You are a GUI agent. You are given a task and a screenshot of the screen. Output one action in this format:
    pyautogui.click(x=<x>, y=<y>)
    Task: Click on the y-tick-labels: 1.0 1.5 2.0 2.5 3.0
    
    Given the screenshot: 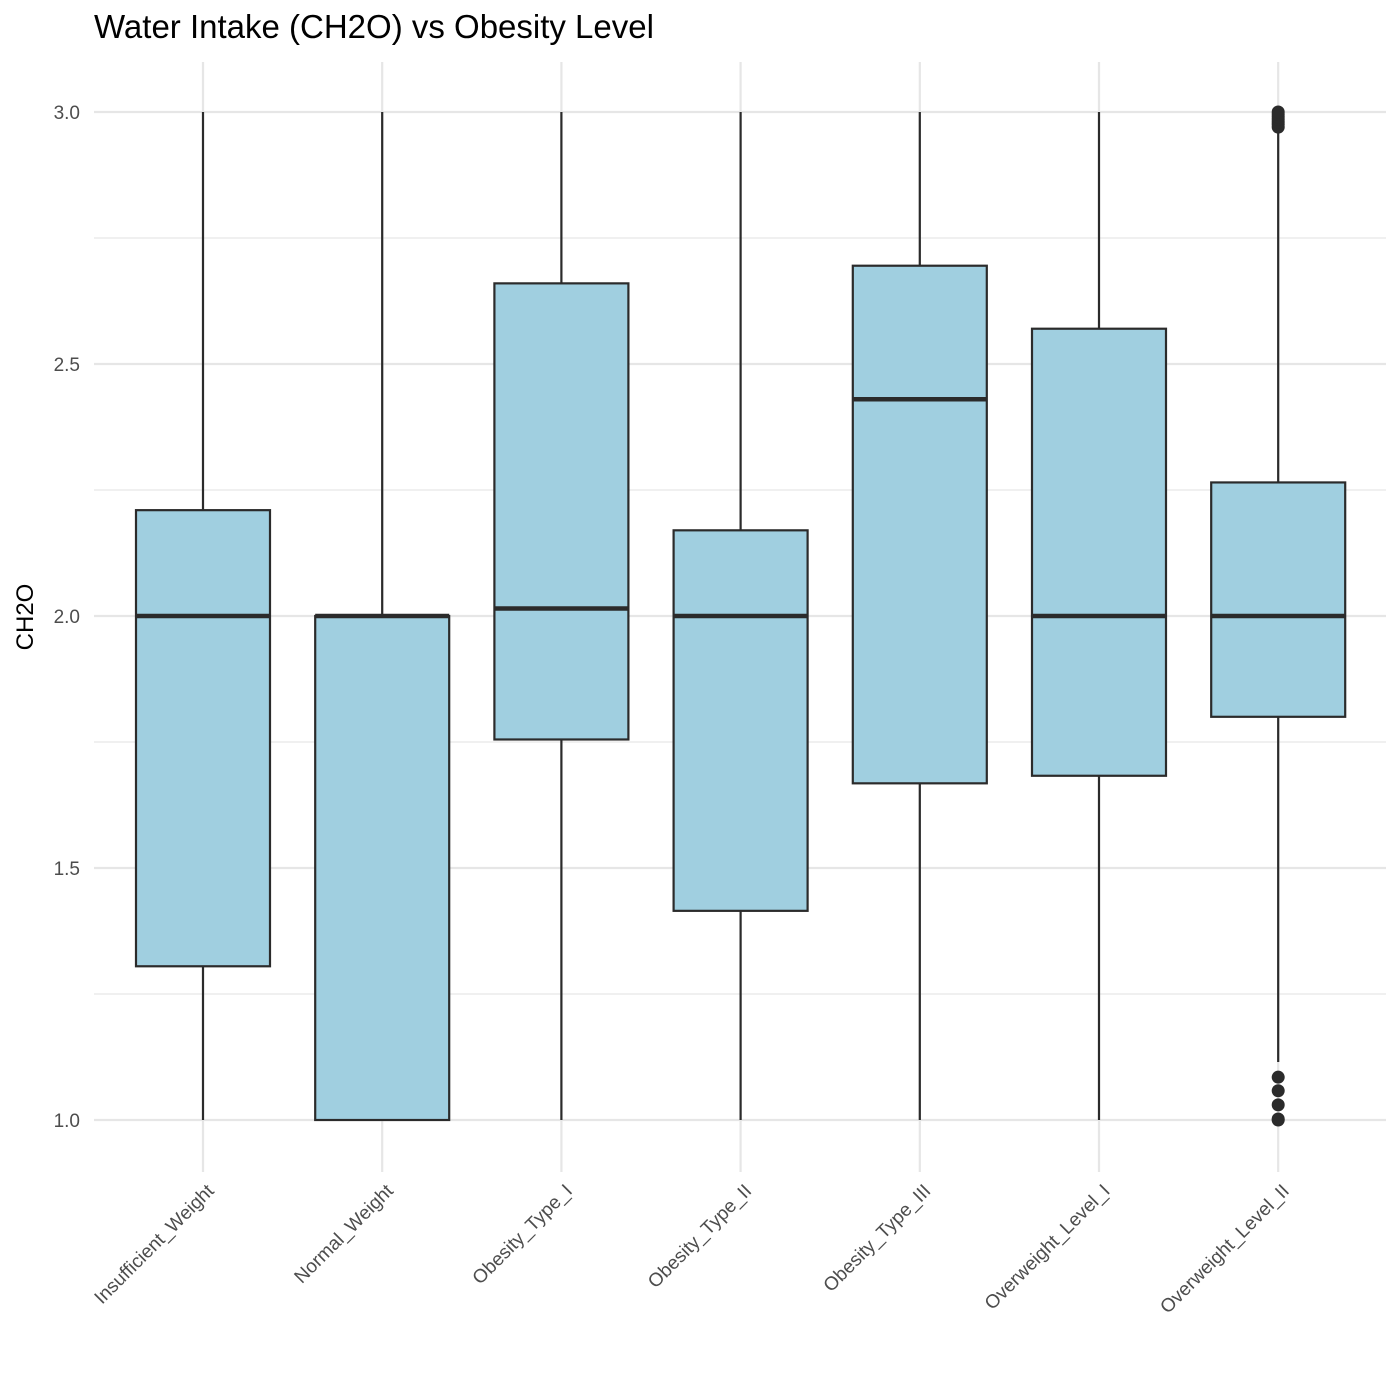 What is the action you would take?
    pyautogui.click(x=67, y=617)
    